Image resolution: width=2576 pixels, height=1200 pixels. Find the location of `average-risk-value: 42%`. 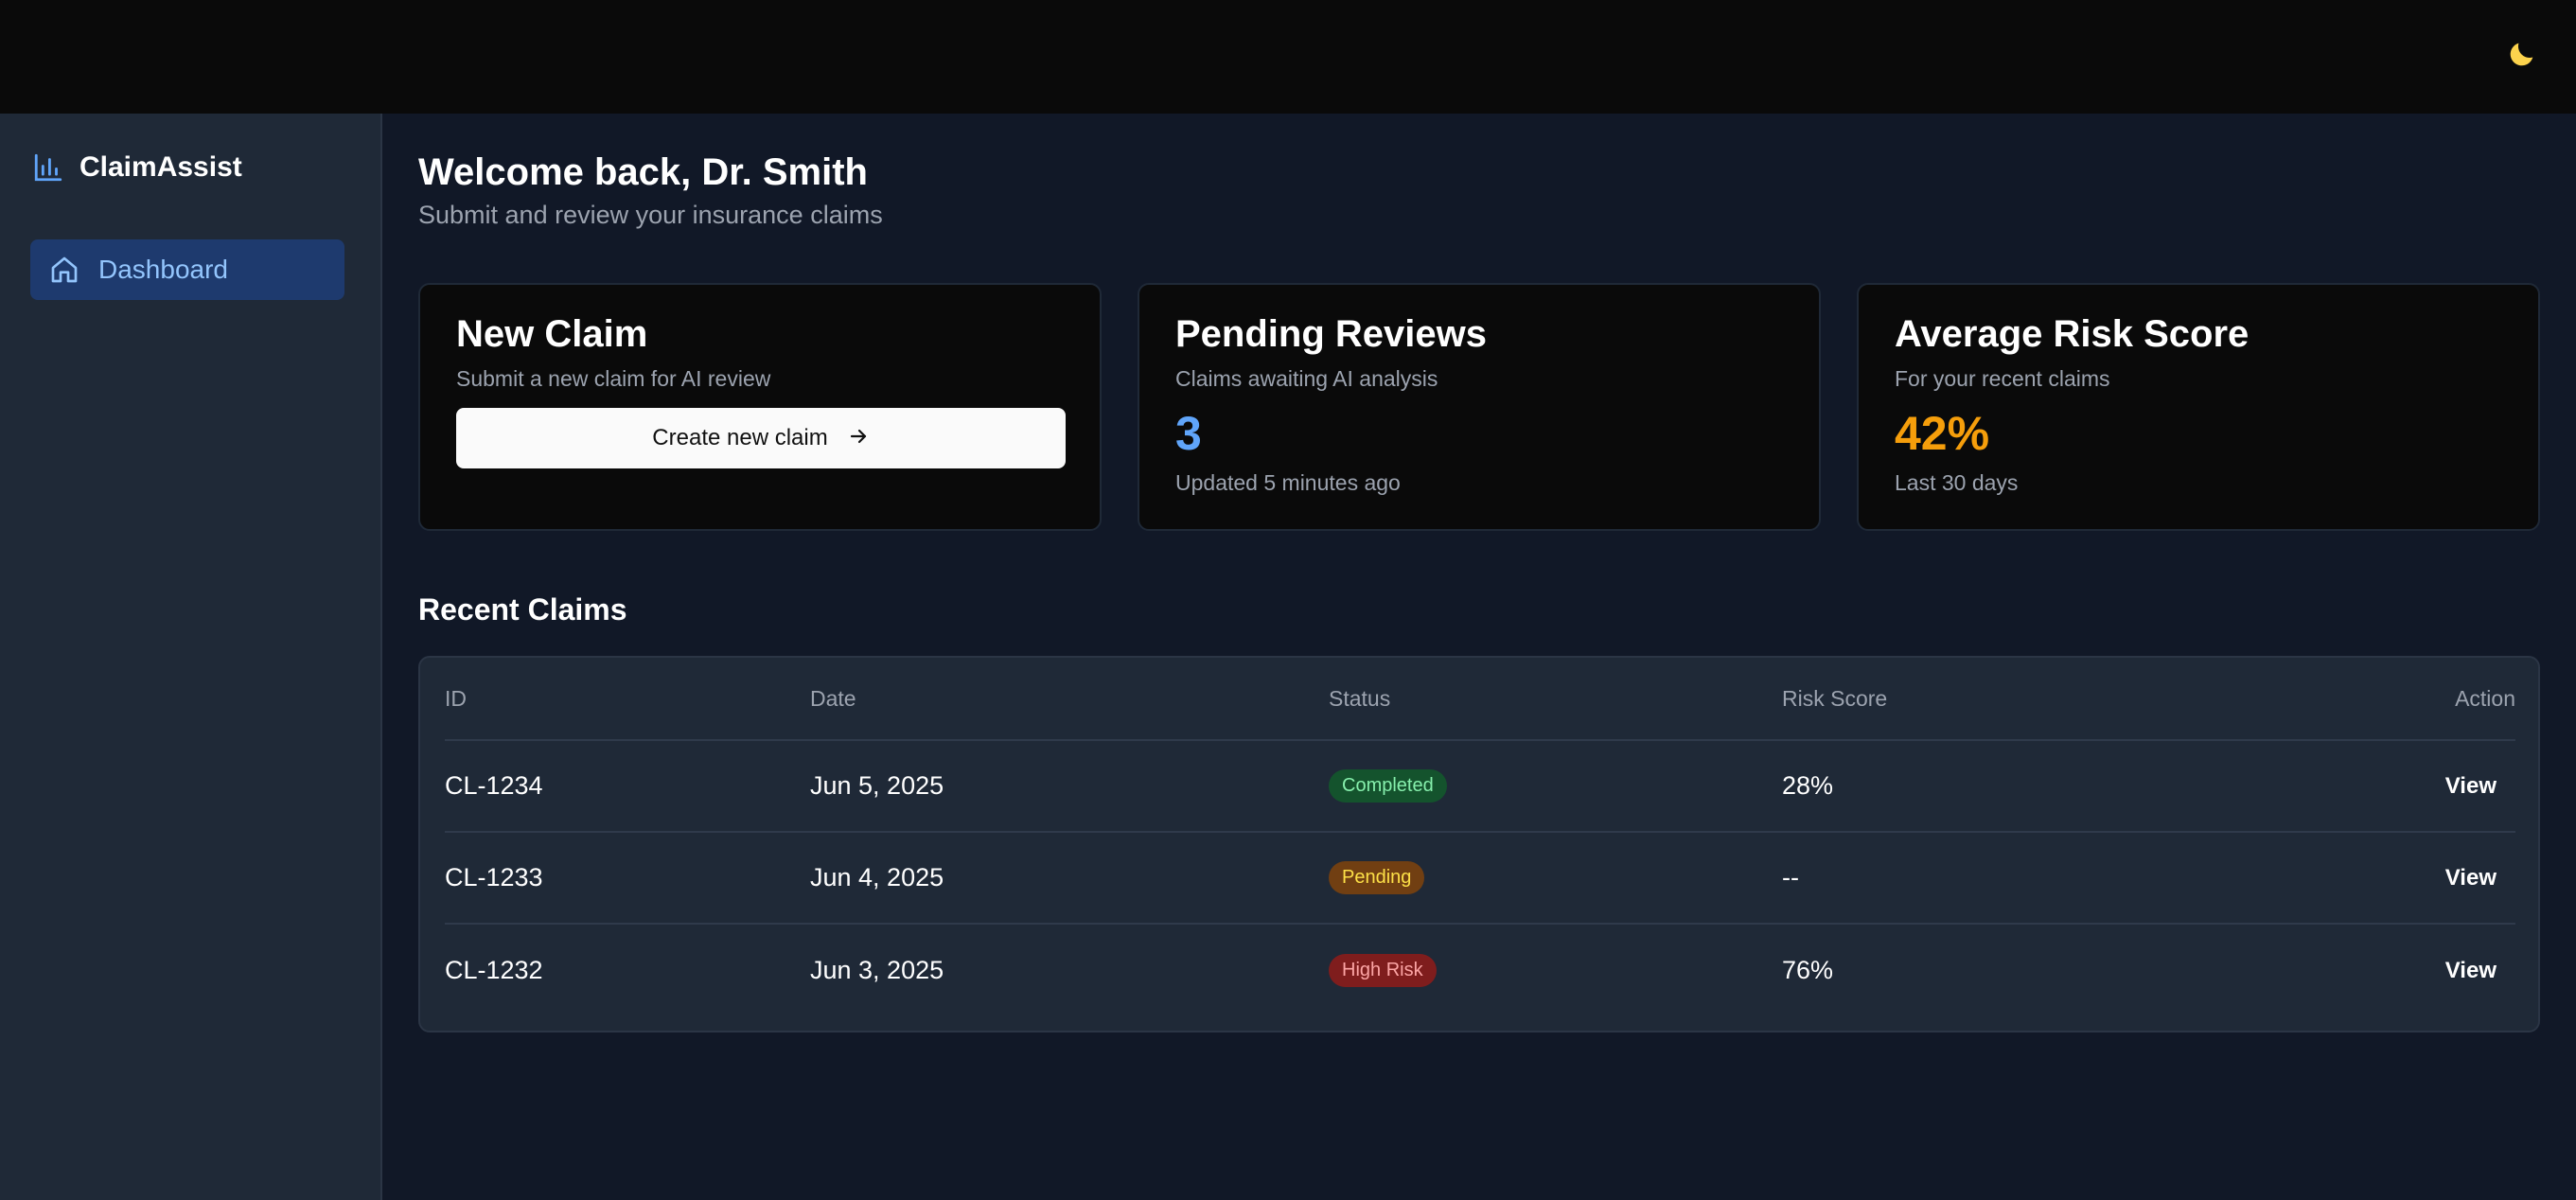

average-risk-value: 42% is located at coordinates (1942, 433).